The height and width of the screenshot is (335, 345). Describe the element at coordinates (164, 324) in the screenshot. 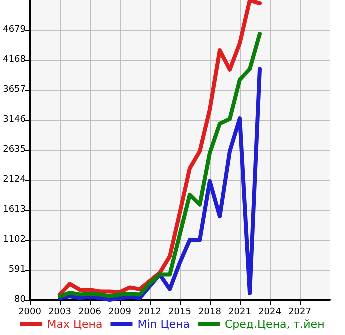

I see `legend-label: Min Цена` at that location.